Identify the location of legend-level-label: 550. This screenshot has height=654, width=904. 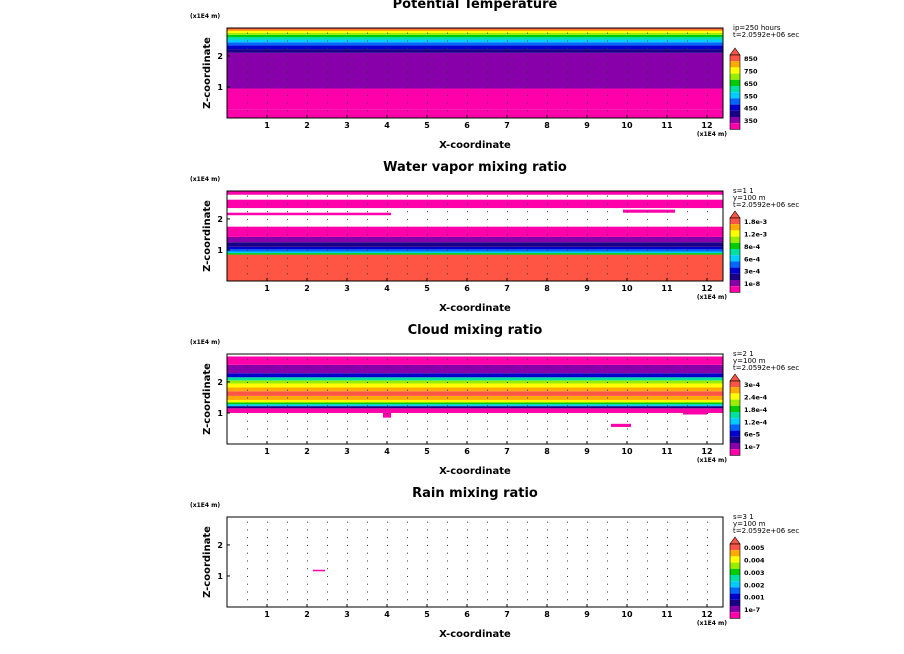
(751, 96).